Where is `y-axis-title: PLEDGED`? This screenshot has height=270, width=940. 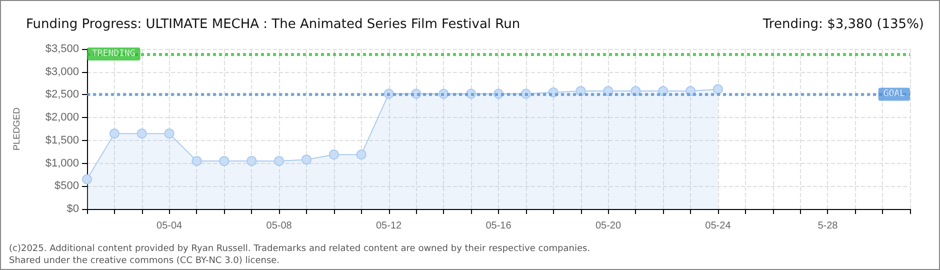 y-axis-title: PLEDGED is located at coordinates (17, 128).